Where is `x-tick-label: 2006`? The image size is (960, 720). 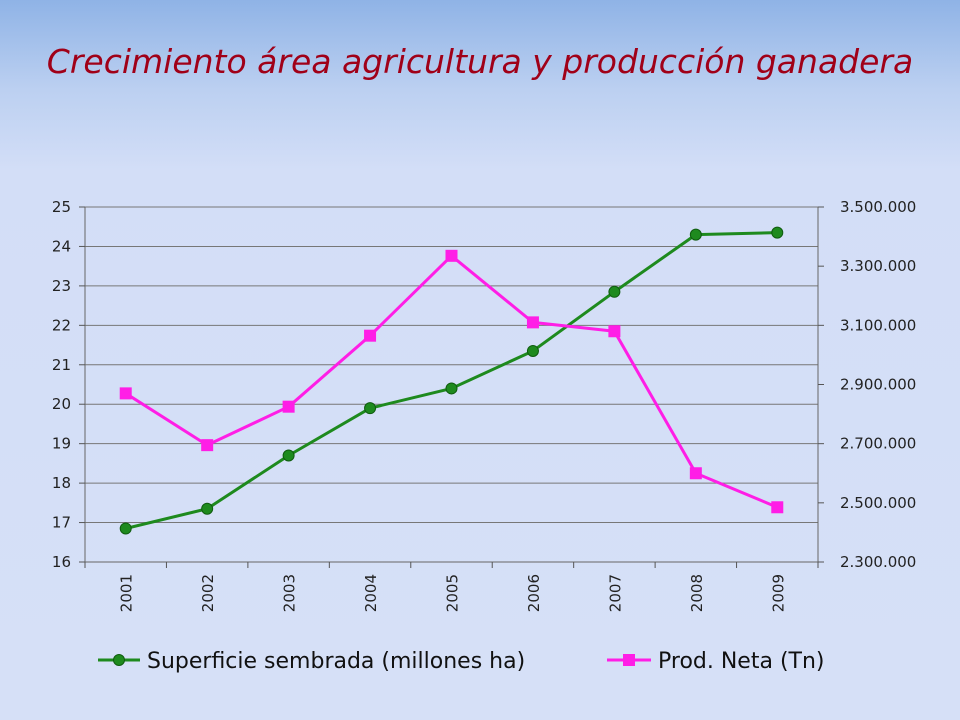
x-tick-label: 2006 is located at coordinates (534, 593).